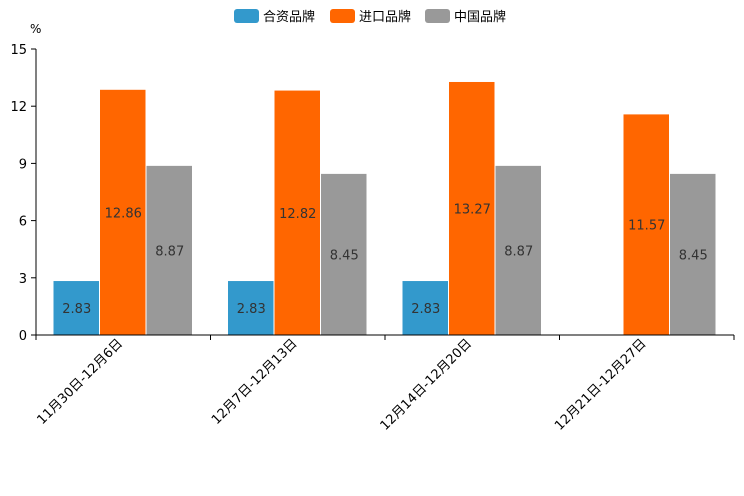 This screenshot has width=744, height=496. I want to click on y-tick-label: 12, so click(18, 107).